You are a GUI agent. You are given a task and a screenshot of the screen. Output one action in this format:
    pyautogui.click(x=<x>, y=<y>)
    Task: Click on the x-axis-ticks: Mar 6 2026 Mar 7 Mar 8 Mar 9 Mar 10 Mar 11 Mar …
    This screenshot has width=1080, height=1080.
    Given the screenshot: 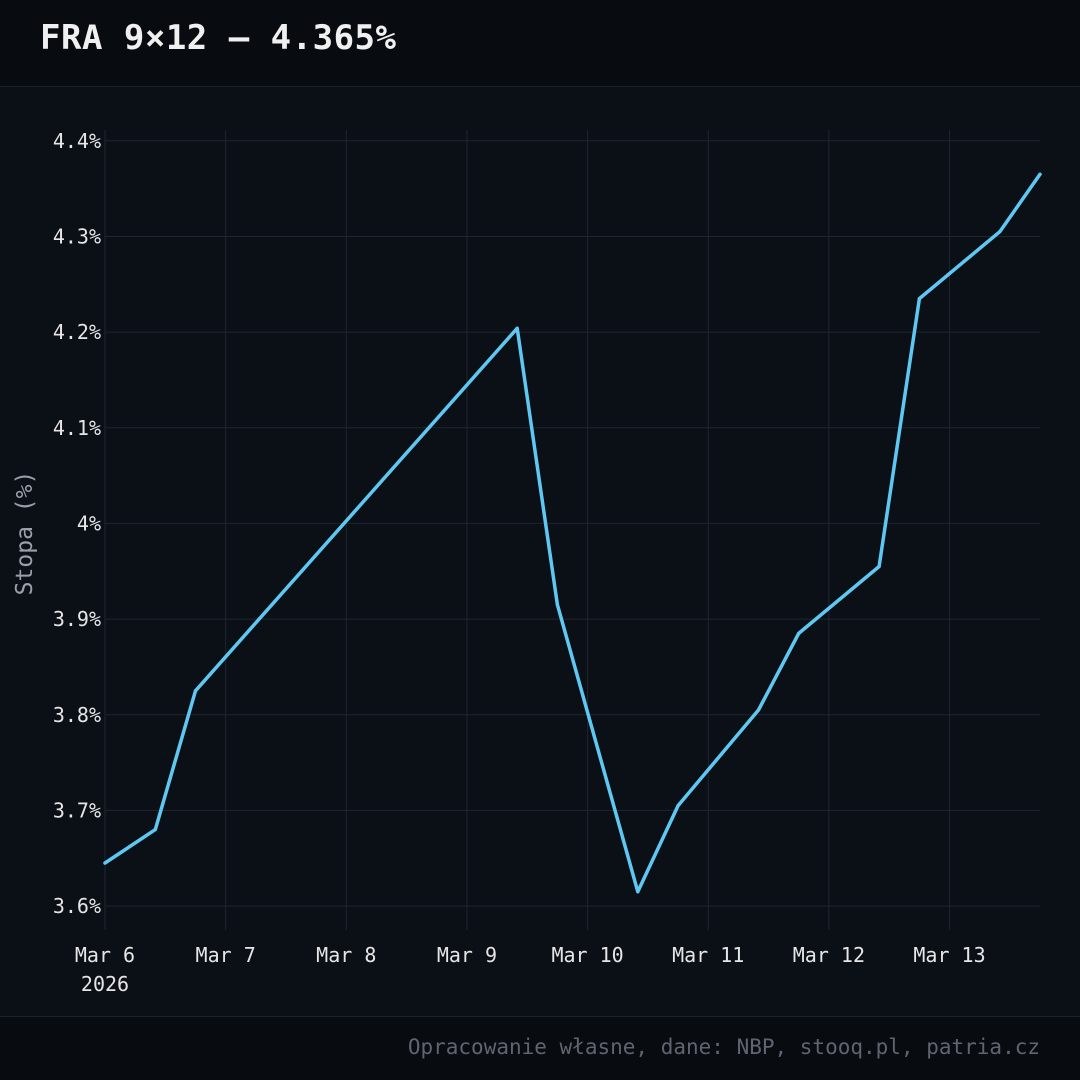 What is the action you would take?
    pyautogui.click(x=530, y=969)
    